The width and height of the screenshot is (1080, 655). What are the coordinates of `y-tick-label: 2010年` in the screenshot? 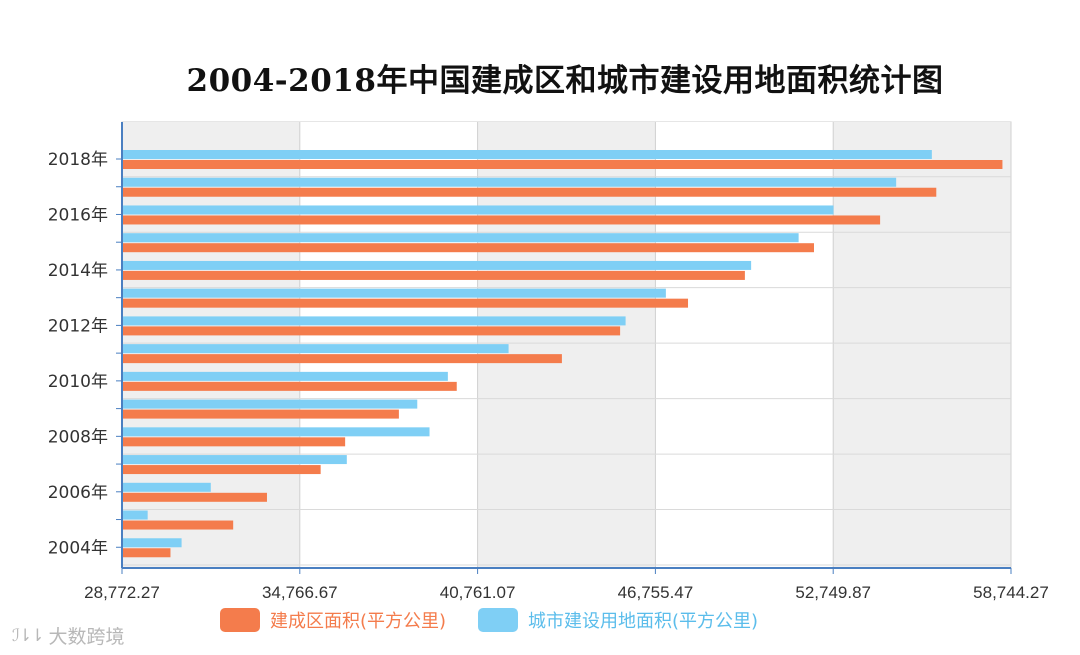 It's located at (78, 382).